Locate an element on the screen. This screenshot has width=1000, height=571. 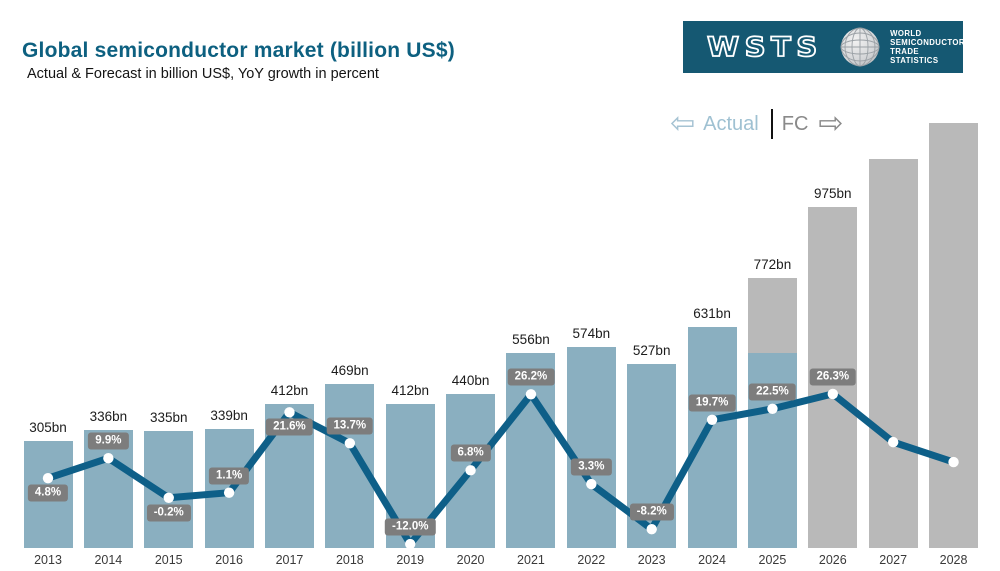
x-axis-year-label: 2019 is located at coordinates (410, 560).